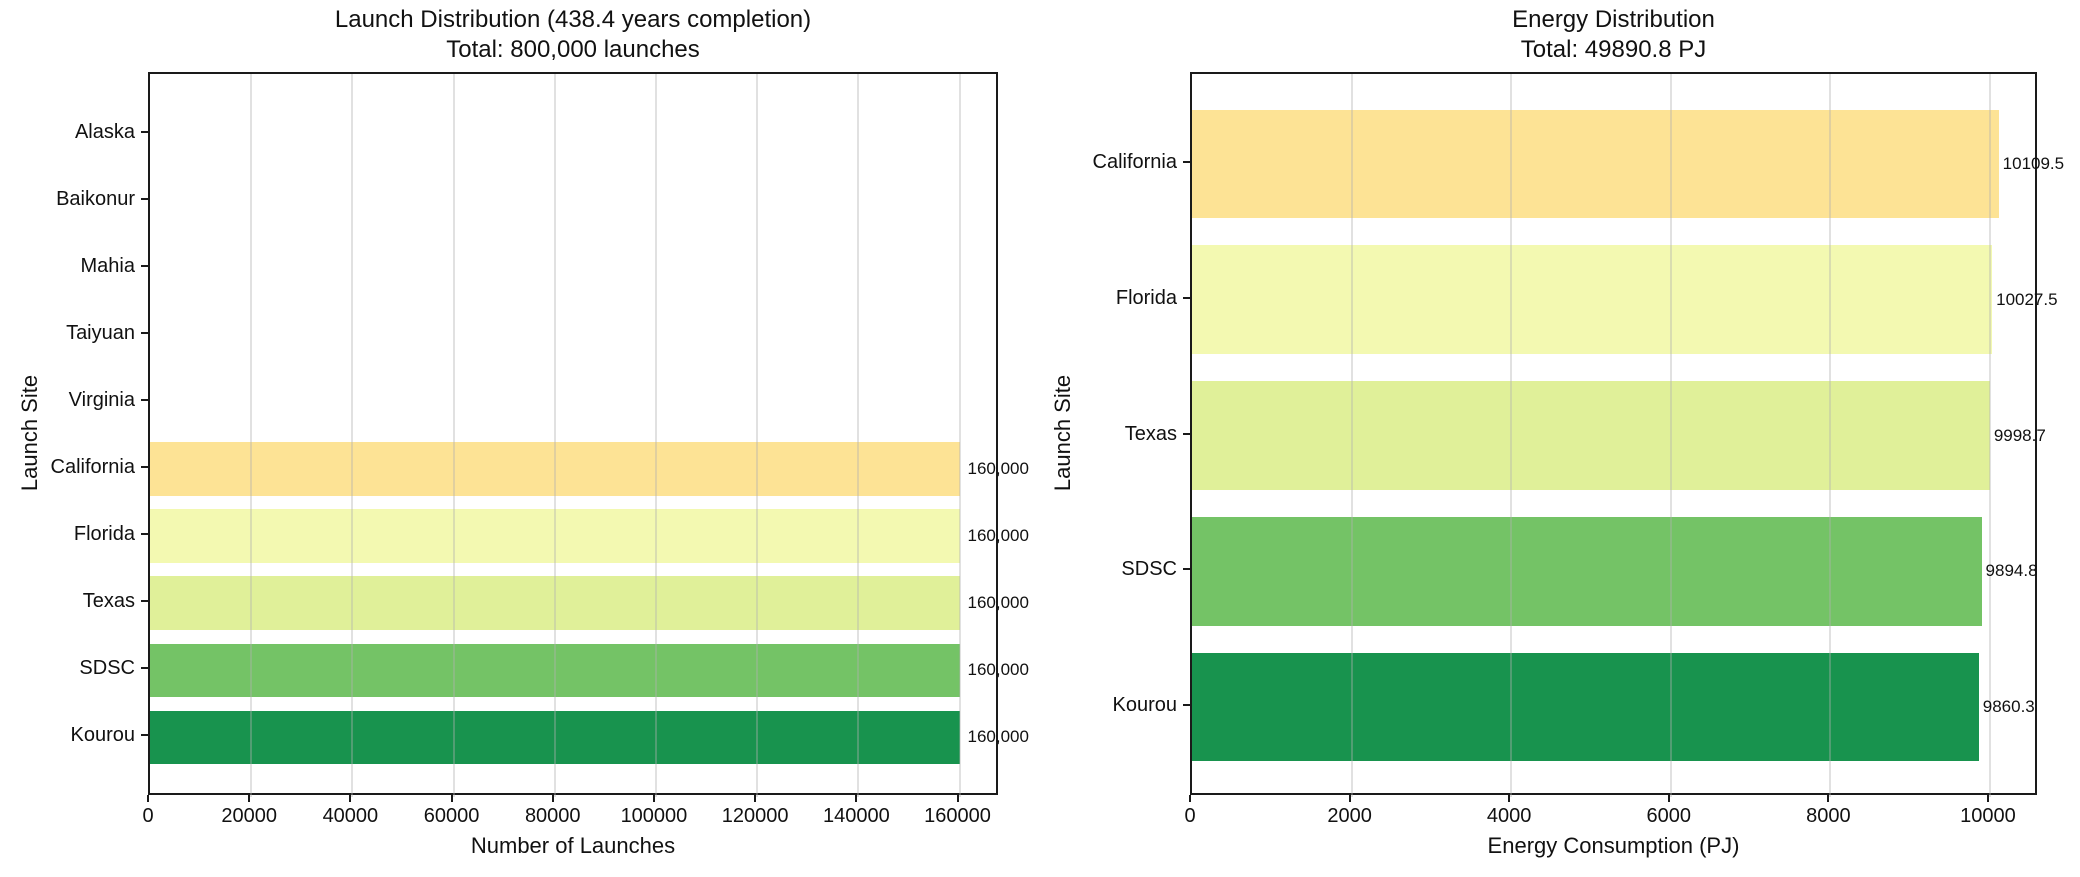  Describe the element at coordinates (1828, 816) in the screenshot. I see `x-tick-label: 8000` at that location.